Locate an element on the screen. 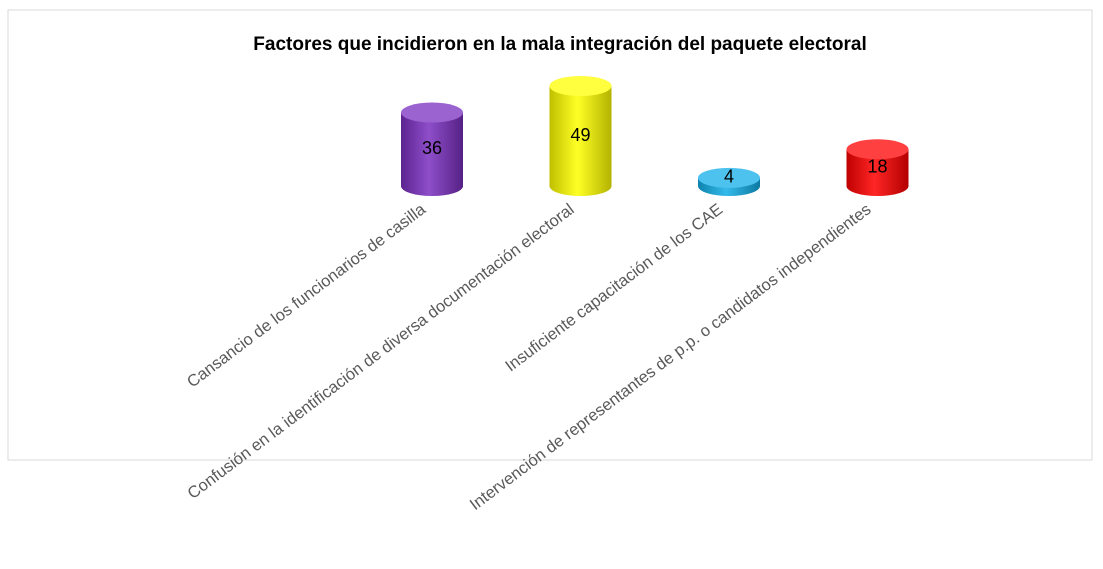 The width and height of the screenshot is (1103, 569). data-label: 49 is located at coordinates (580, 135).